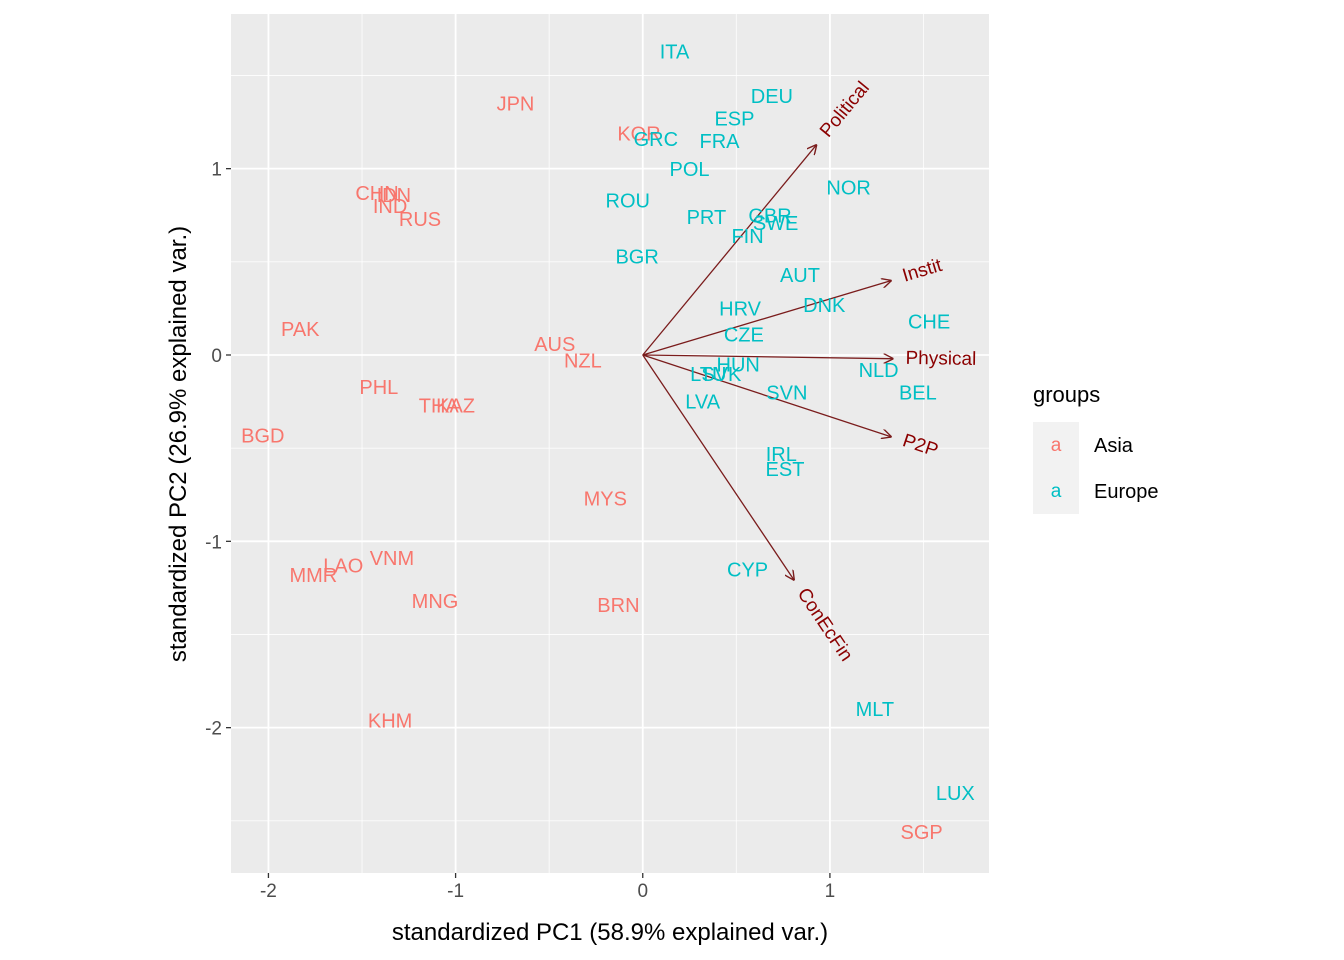  What do you see at coordinates (583, 362) in the screenshot?
I see `data-point-label: NZL` at bounding box center [583, 362].